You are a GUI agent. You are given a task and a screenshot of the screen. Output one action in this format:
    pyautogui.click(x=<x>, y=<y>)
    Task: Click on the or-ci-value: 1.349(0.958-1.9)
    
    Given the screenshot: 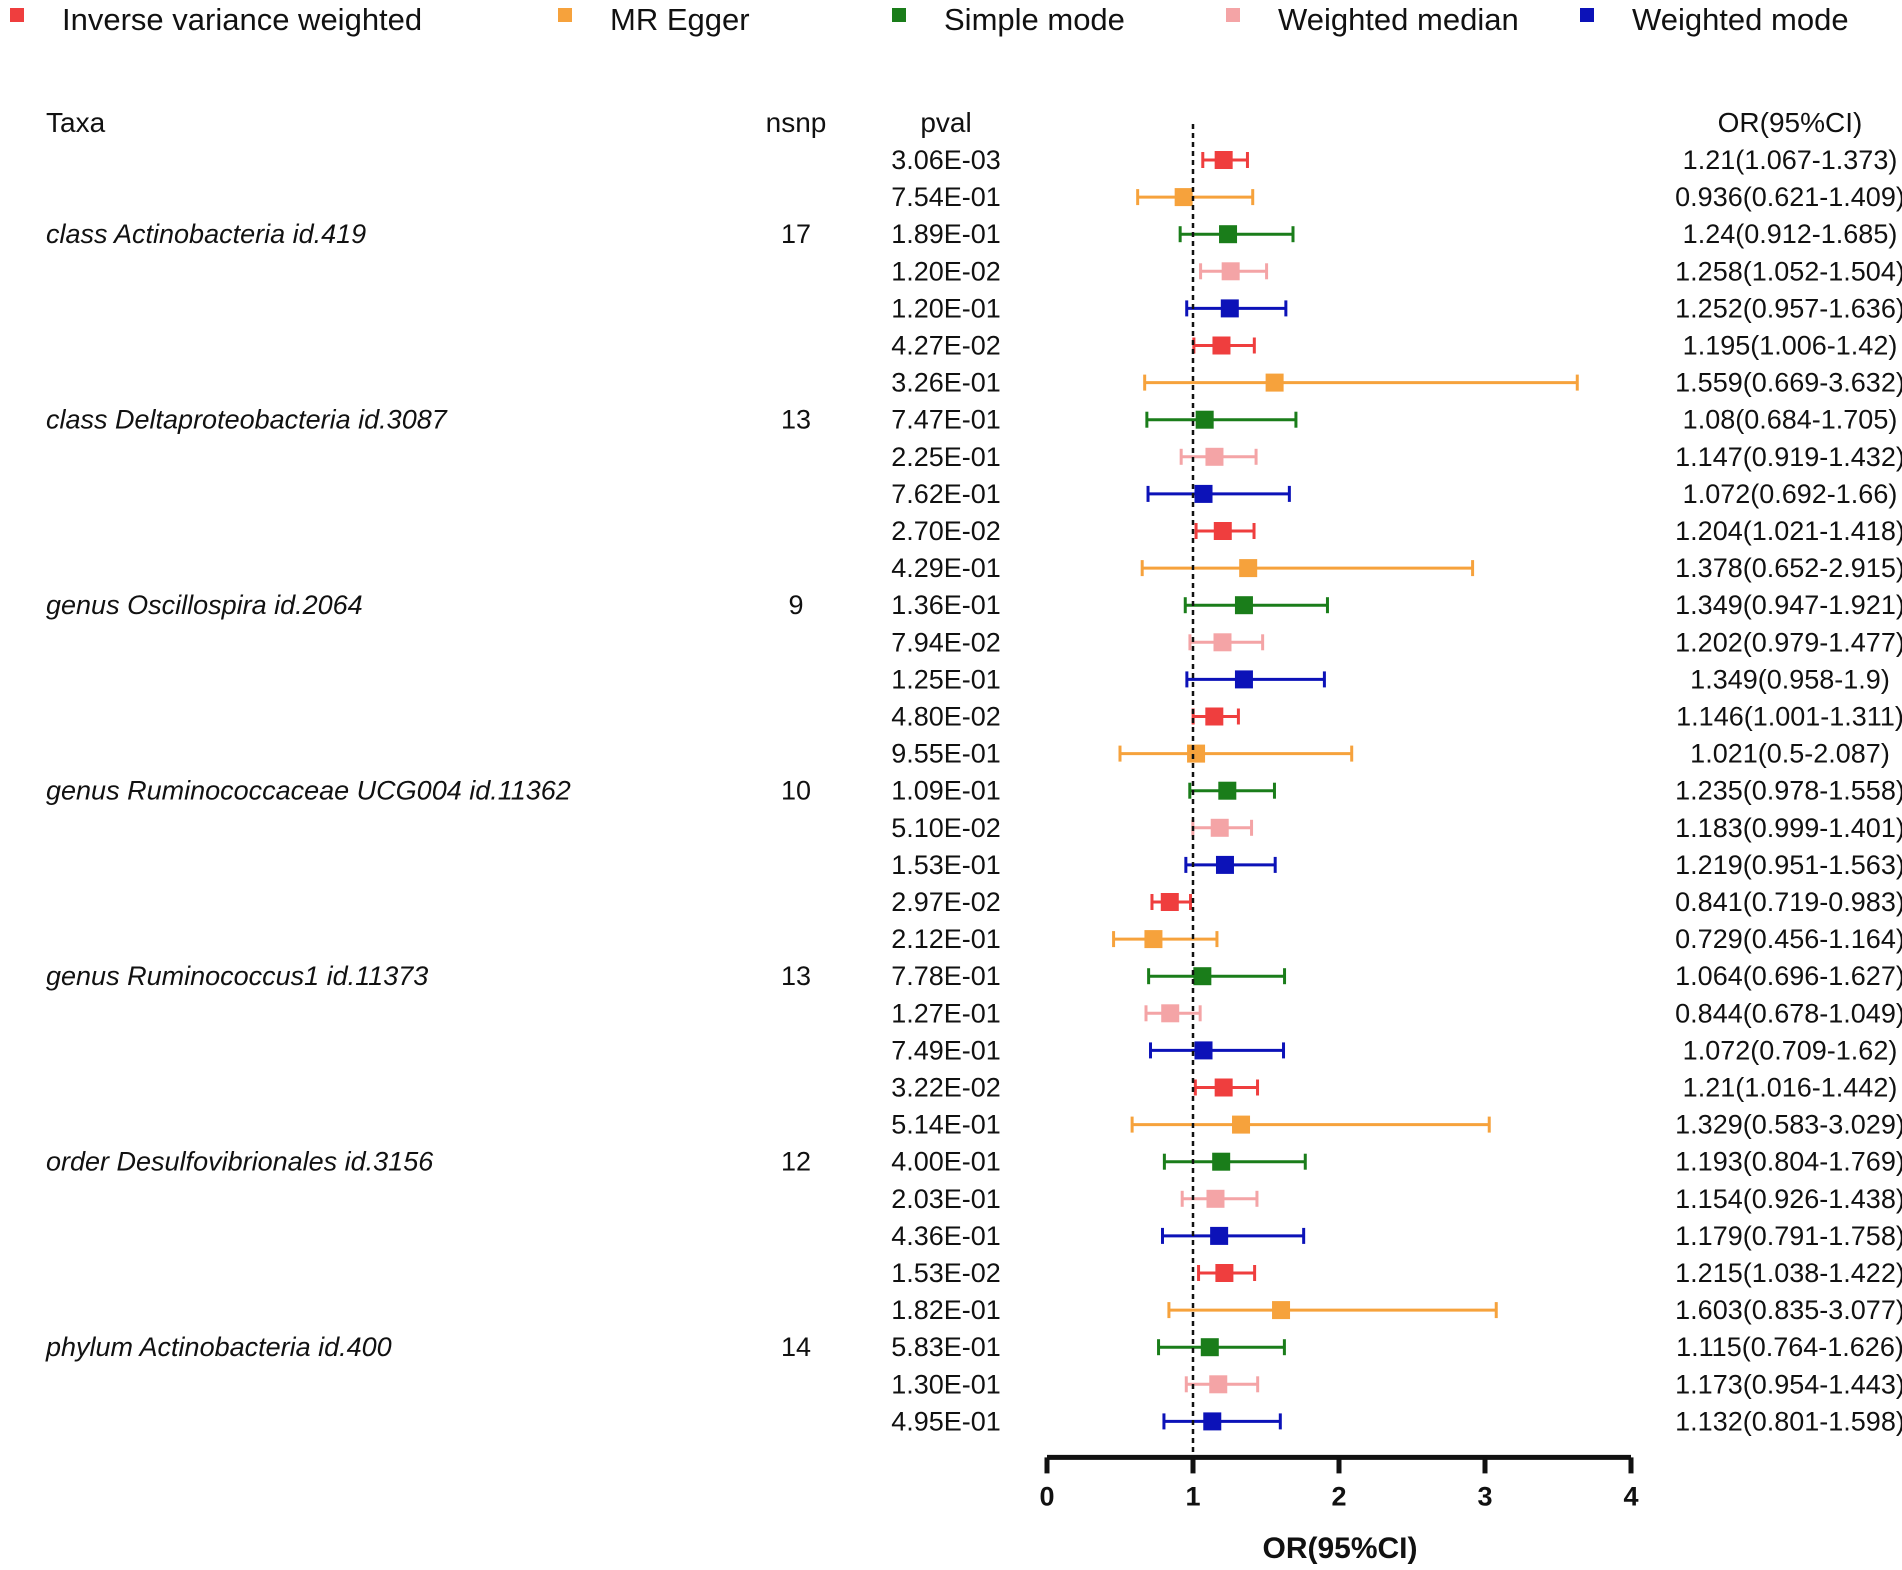 What is the action you would take?
    pyautogui.click(x=1790, y=679)
    